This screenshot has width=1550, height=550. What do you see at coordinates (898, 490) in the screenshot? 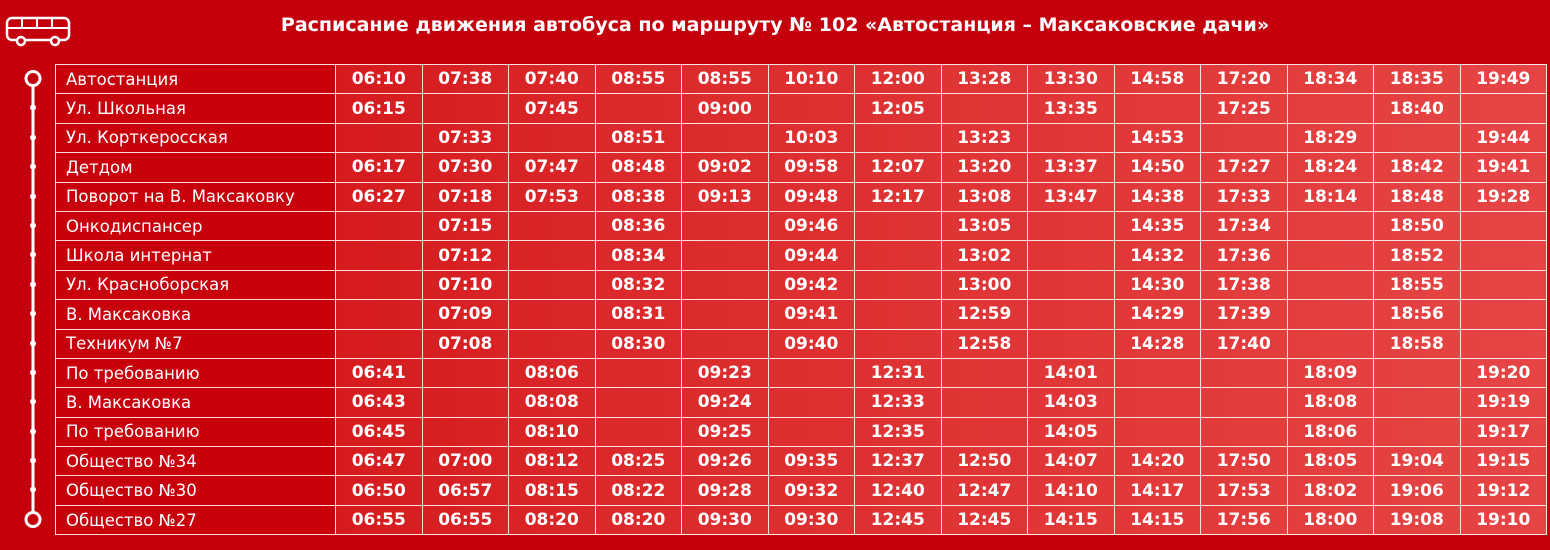
I see `time-cell: 12:40` at bounding box center [898, 490].